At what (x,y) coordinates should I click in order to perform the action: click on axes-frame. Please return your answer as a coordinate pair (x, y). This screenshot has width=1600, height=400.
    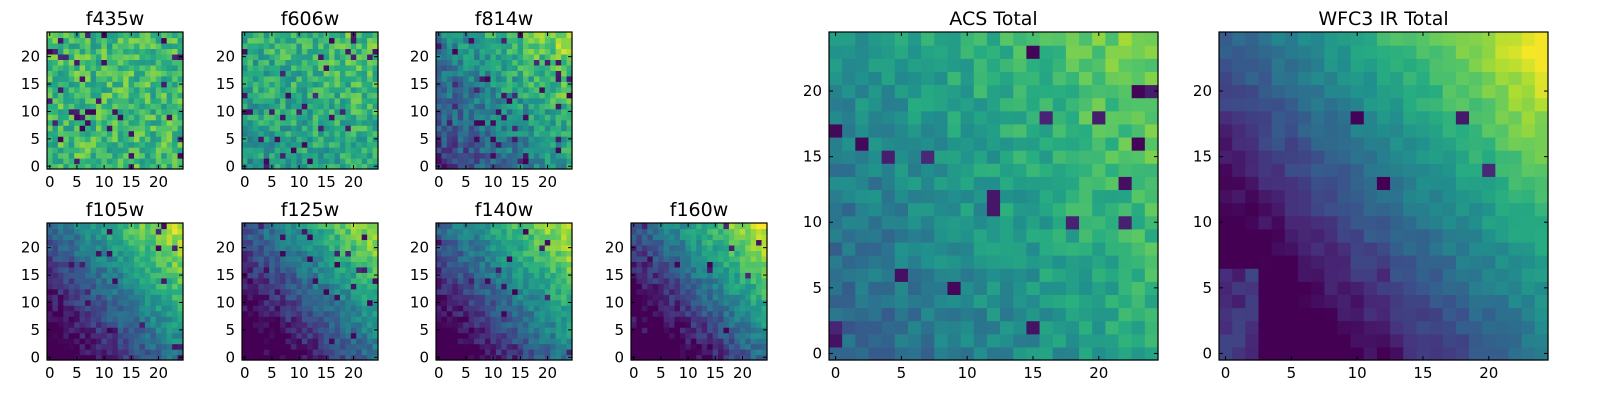
    Looking at the image, I should click on (699, 291).